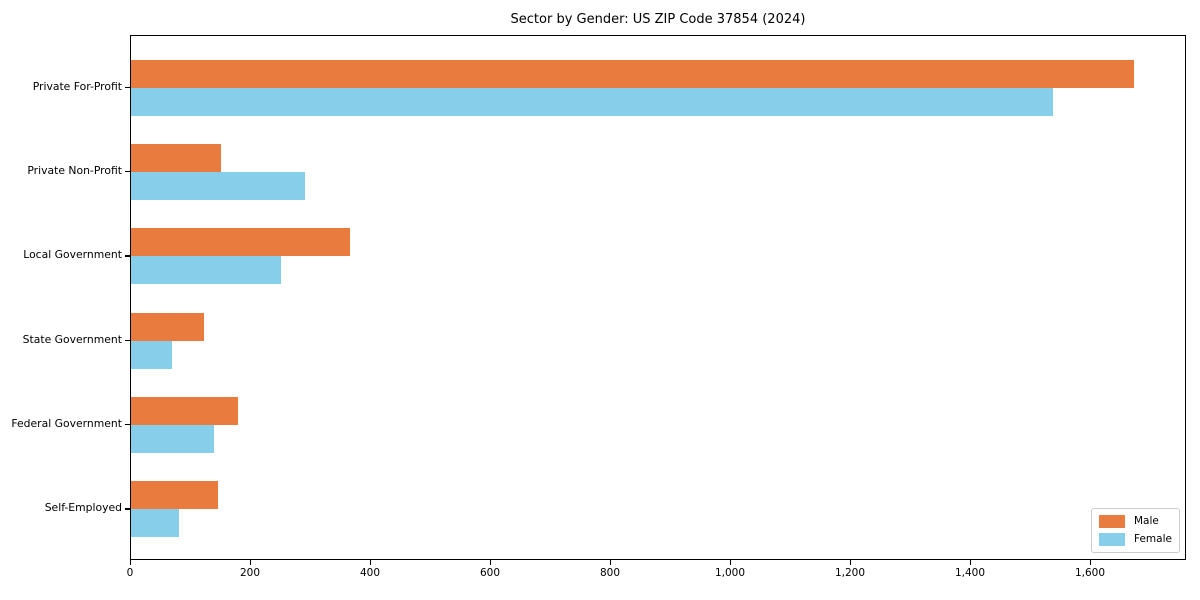 The width and height of the screenshot is (1200, 600). Describe the element at coordinates (850, 573) in the screenshot. I see `x-axis-tick-label: 1,200` at that location.